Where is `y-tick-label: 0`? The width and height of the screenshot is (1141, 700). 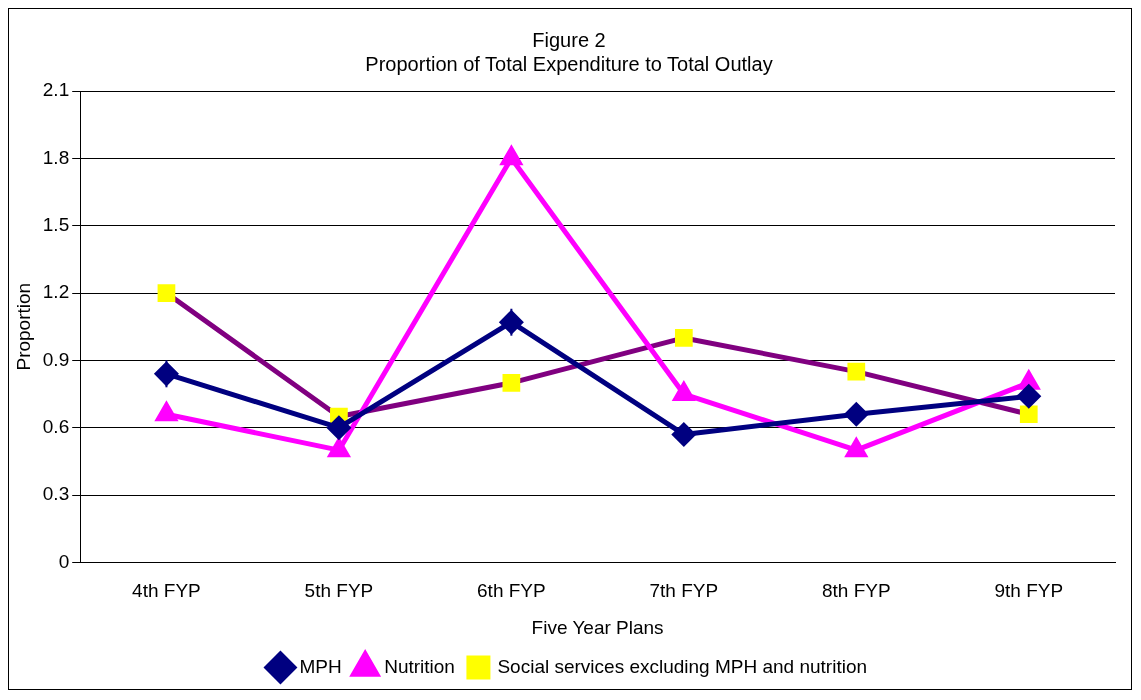
y-tick-label: 0 is located at coordinates (64, 561).